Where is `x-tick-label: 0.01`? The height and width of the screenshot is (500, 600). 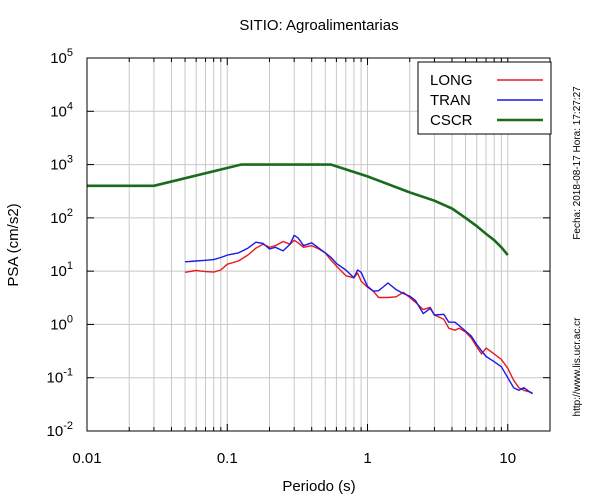
x-tick-label: 0.01 is located at coordinates (86, 458).